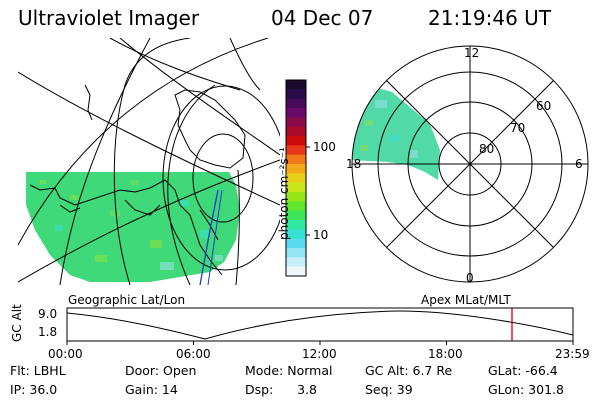 This screenshot has height=400, width=600. Describe the element at coordinates (320, 343) in the screenshot. I see `orbit-x-ticks` at that location.